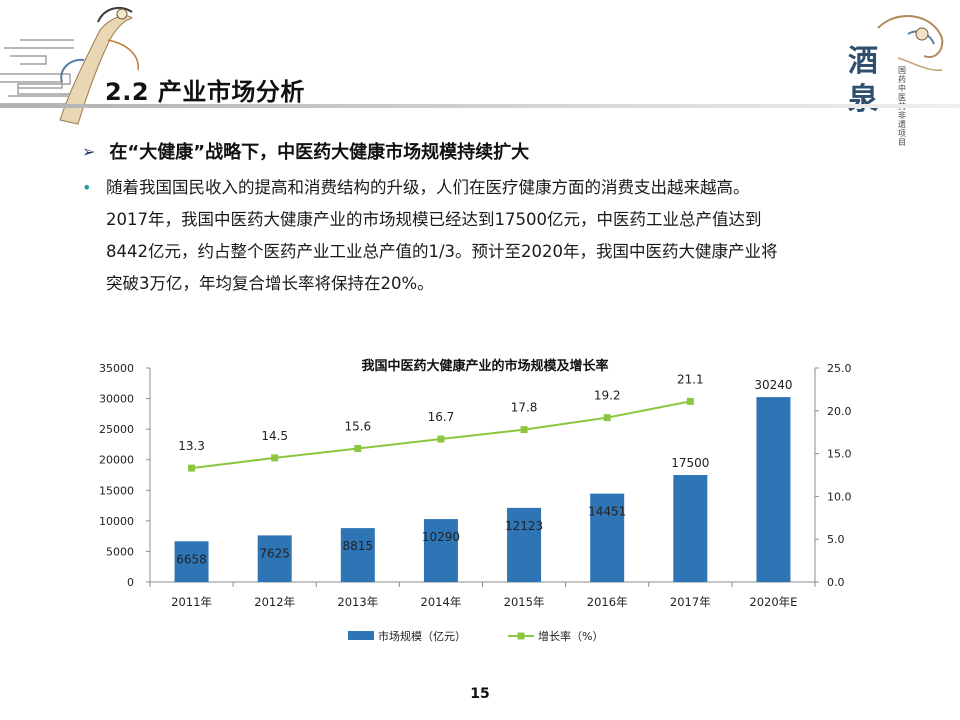  I want to click on bar-data-label: 30240, so click(773, 385).